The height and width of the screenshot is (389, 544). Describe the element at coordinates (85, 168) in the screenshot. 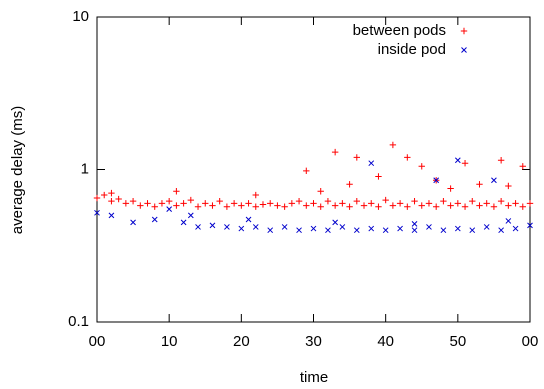

I see `y-tick-label: 1` at that location.